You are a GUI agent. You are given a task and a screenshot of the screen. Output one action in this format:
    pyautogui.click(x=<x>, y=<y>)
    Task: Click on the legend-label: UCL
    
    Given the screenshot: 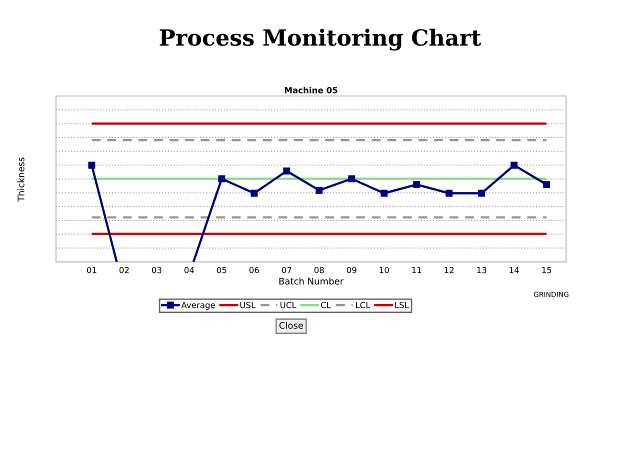 What is the action you would take?
    pyautogui.click(x=288, y=305)
    